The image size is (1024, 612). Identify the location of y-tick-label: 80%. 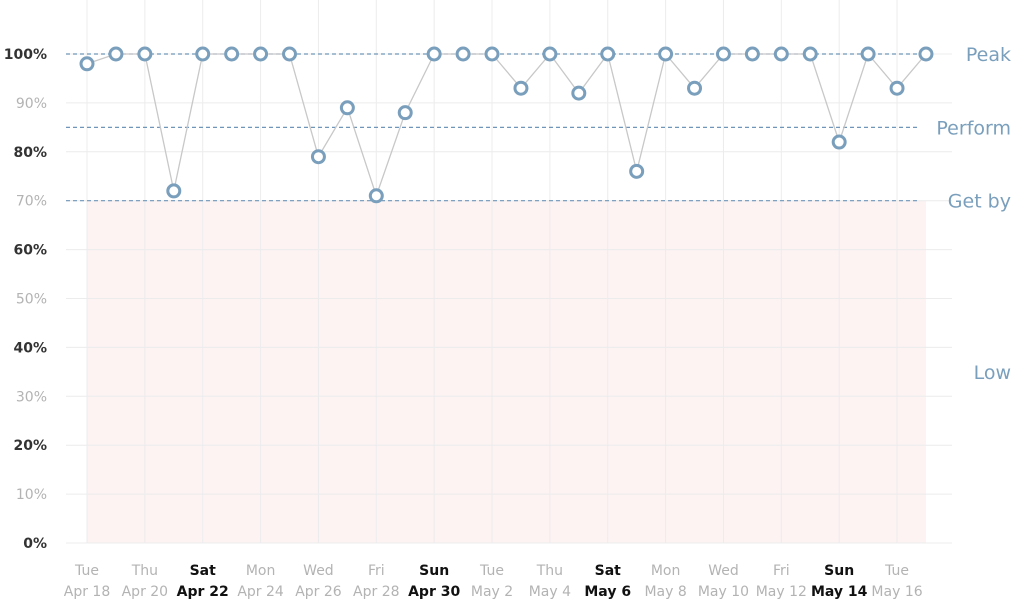
(30, 153).